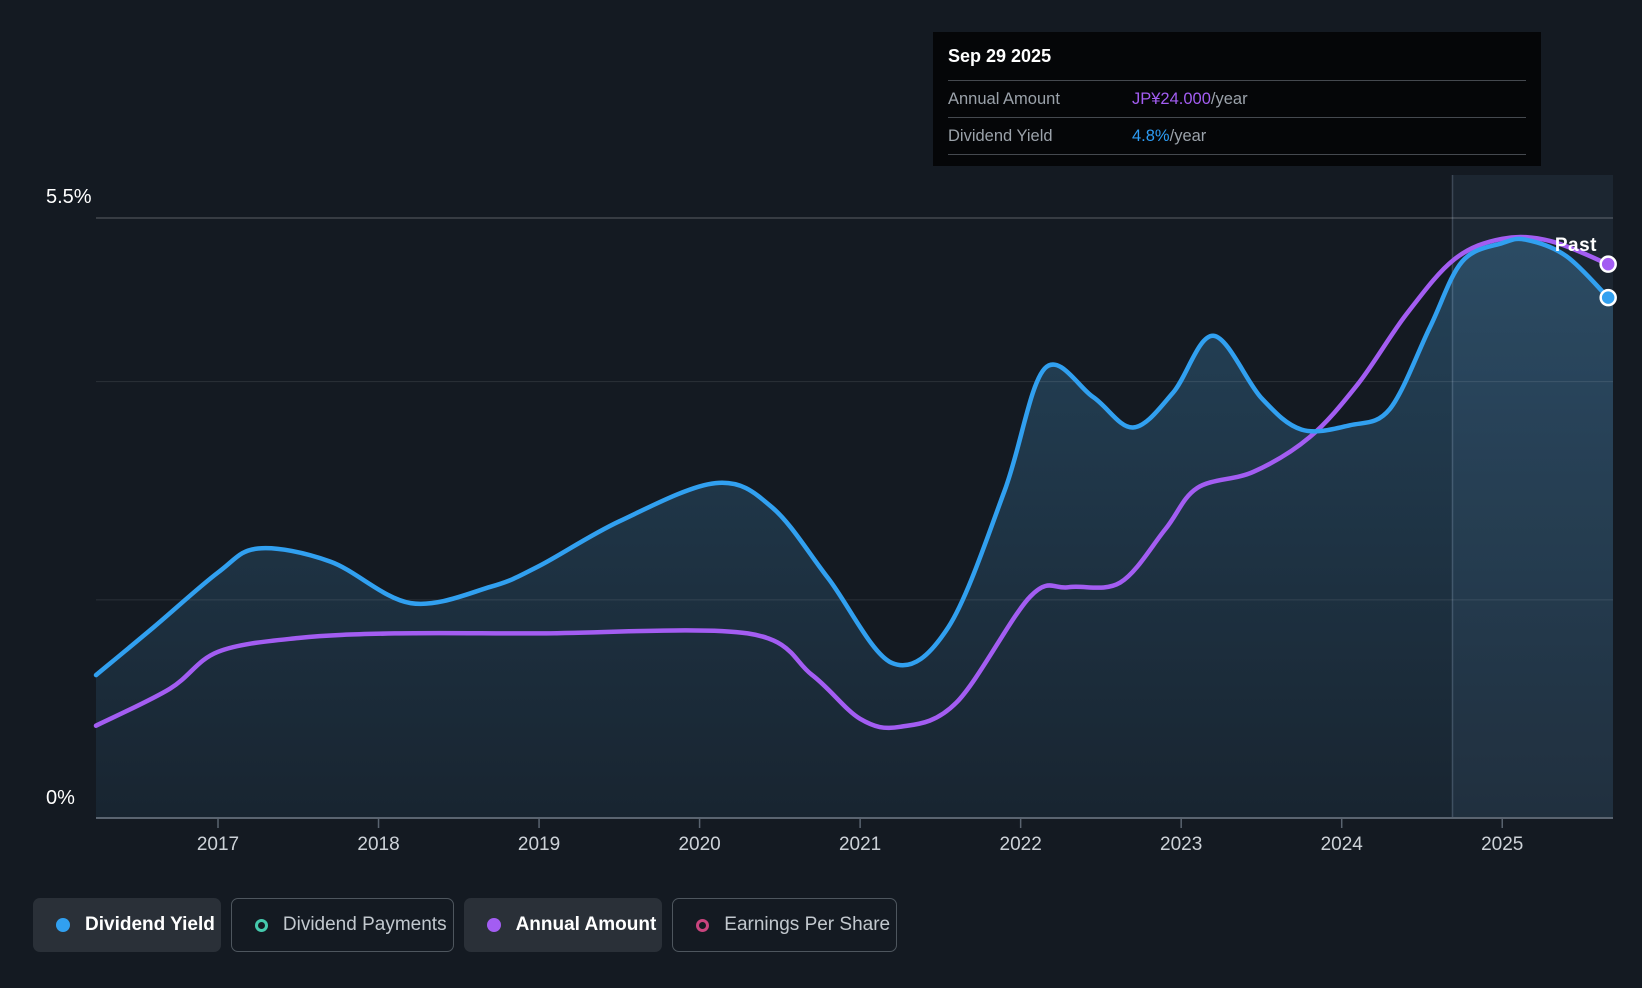  I want to click on legend-toggle-dividend-payments: Dividend Payments, so click(342, 925).